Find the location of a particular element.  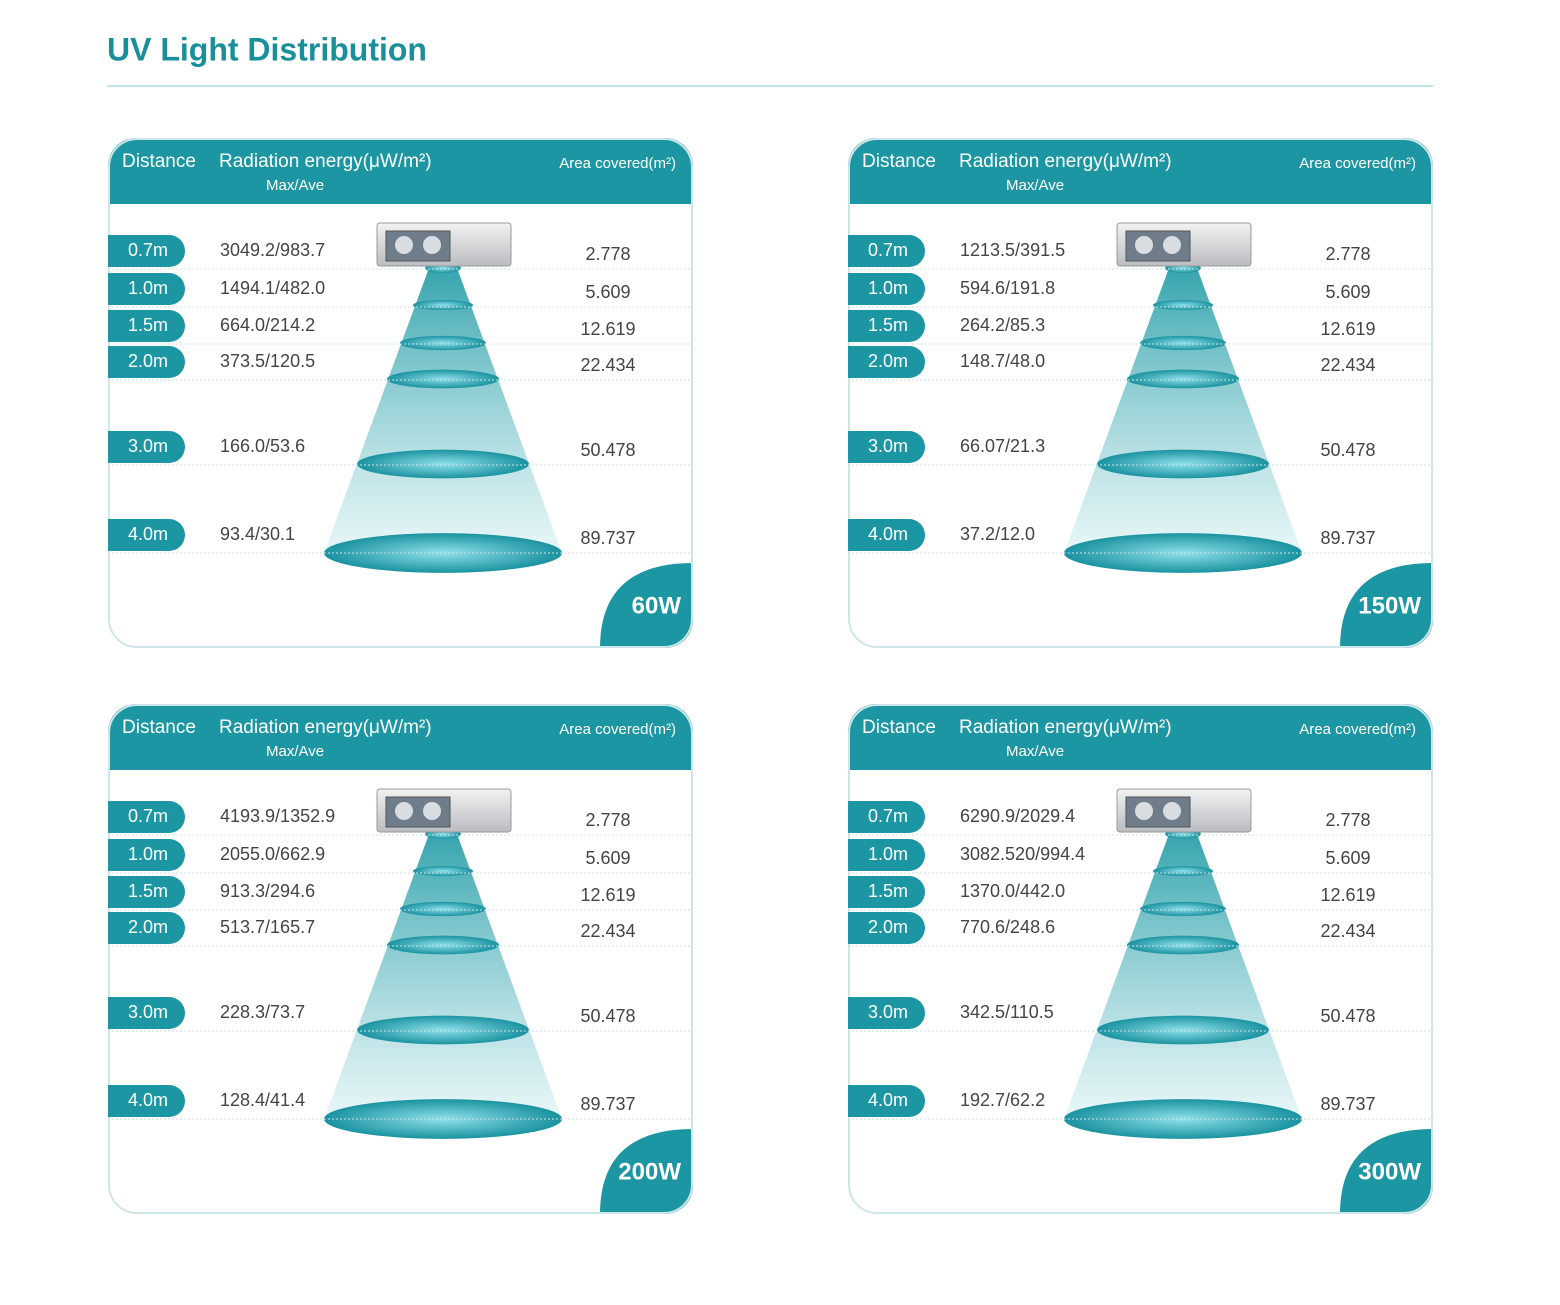

power-label: 200W is located at coordinates (649, 1171).